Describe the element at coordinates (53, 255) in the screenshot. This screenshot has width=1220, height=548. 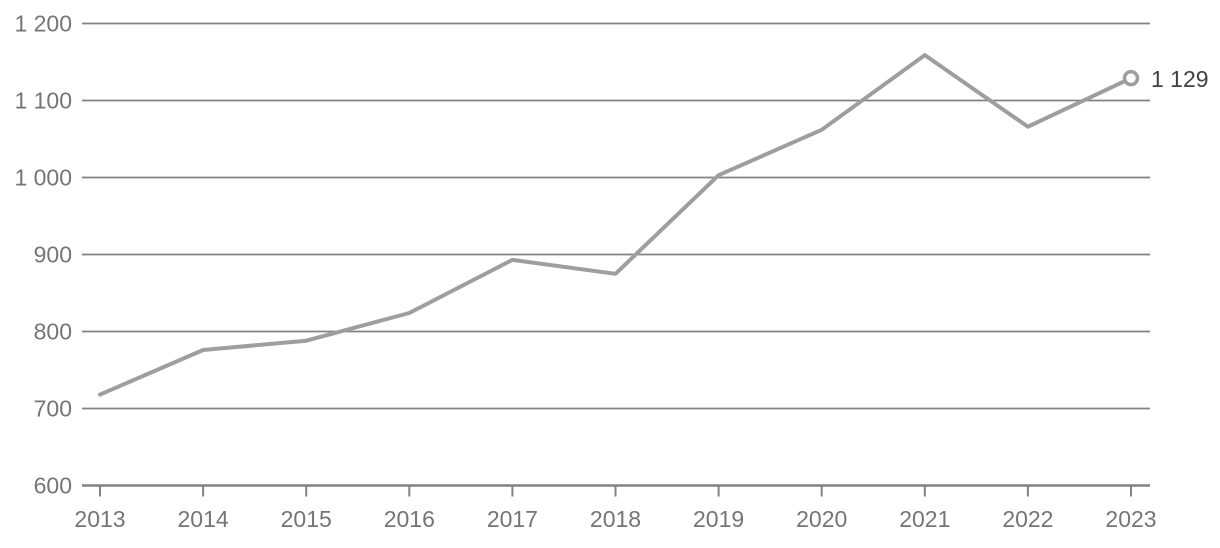
I see `y-axis-tick-label: 900` at that location.